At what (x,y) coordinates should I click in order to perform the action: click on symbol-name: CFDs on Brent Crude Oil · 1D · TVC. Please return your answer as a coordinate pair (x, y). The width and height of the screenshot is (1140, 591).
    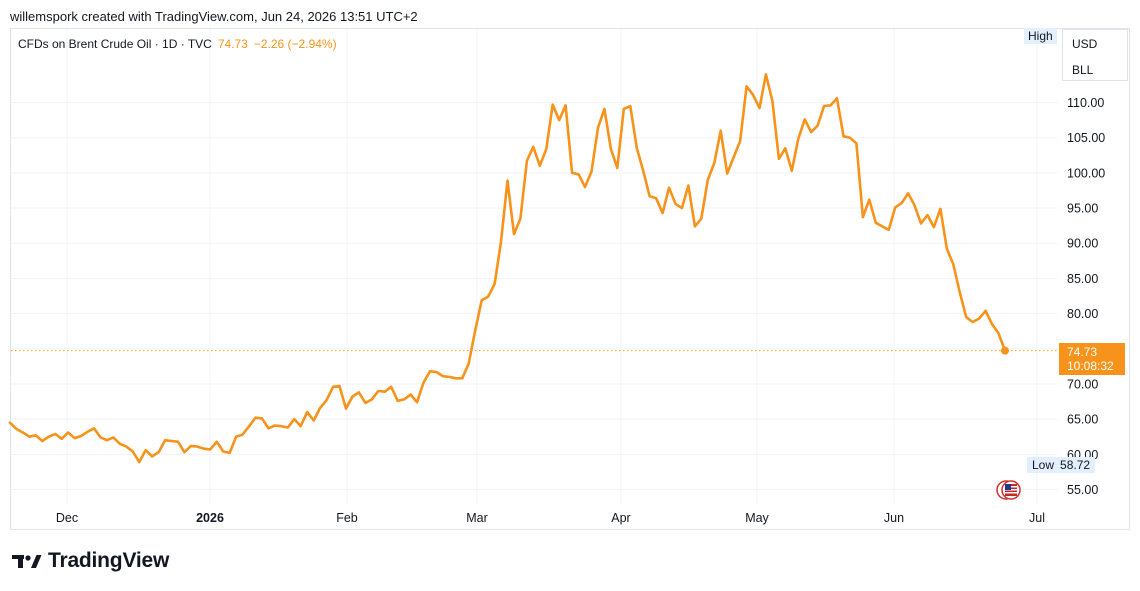
    Looking at the image, I should click on (115, 44).